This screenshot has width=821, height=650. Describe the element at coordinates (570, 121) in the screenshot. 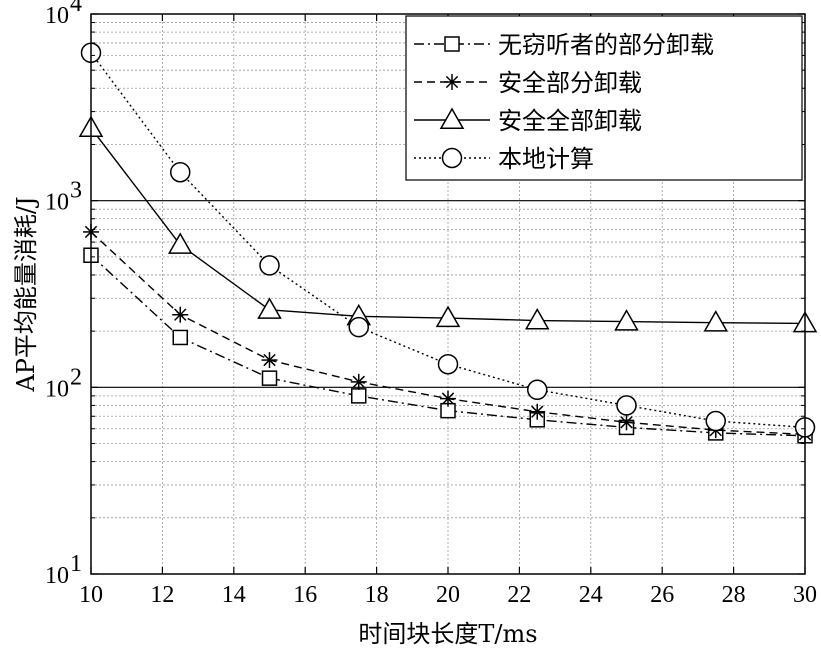

I see `legend-label: 安全全部卸载` at that location.